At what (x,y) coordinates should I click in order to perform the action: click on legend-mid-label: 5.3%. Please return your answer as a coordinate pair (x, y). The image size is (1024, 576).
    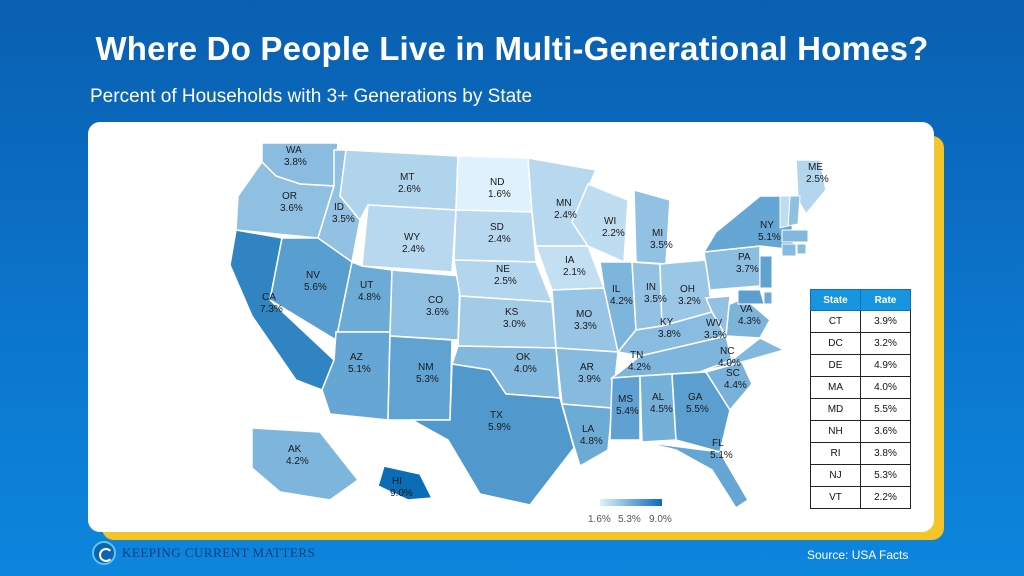
    Looking at the image, I should click on (629, 519).